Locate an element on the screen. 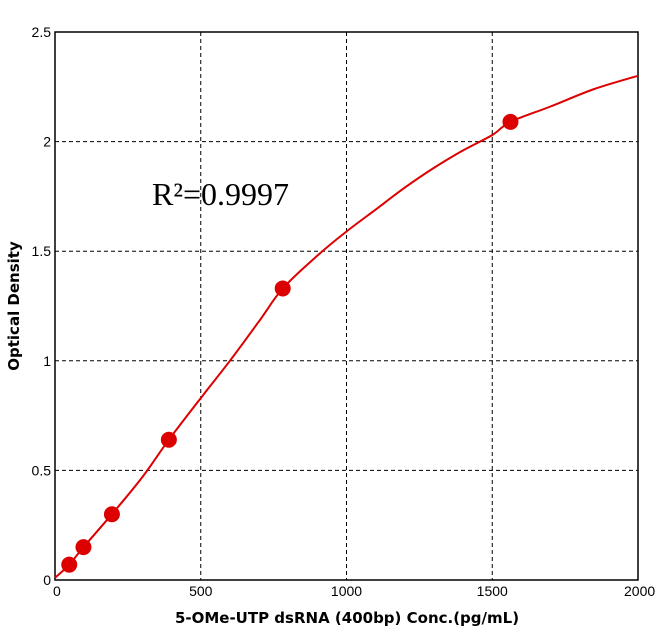 The width and height of the screenshot is (671, 633). x-tick-label-4: 2000 is located at coordinates (639, 591).